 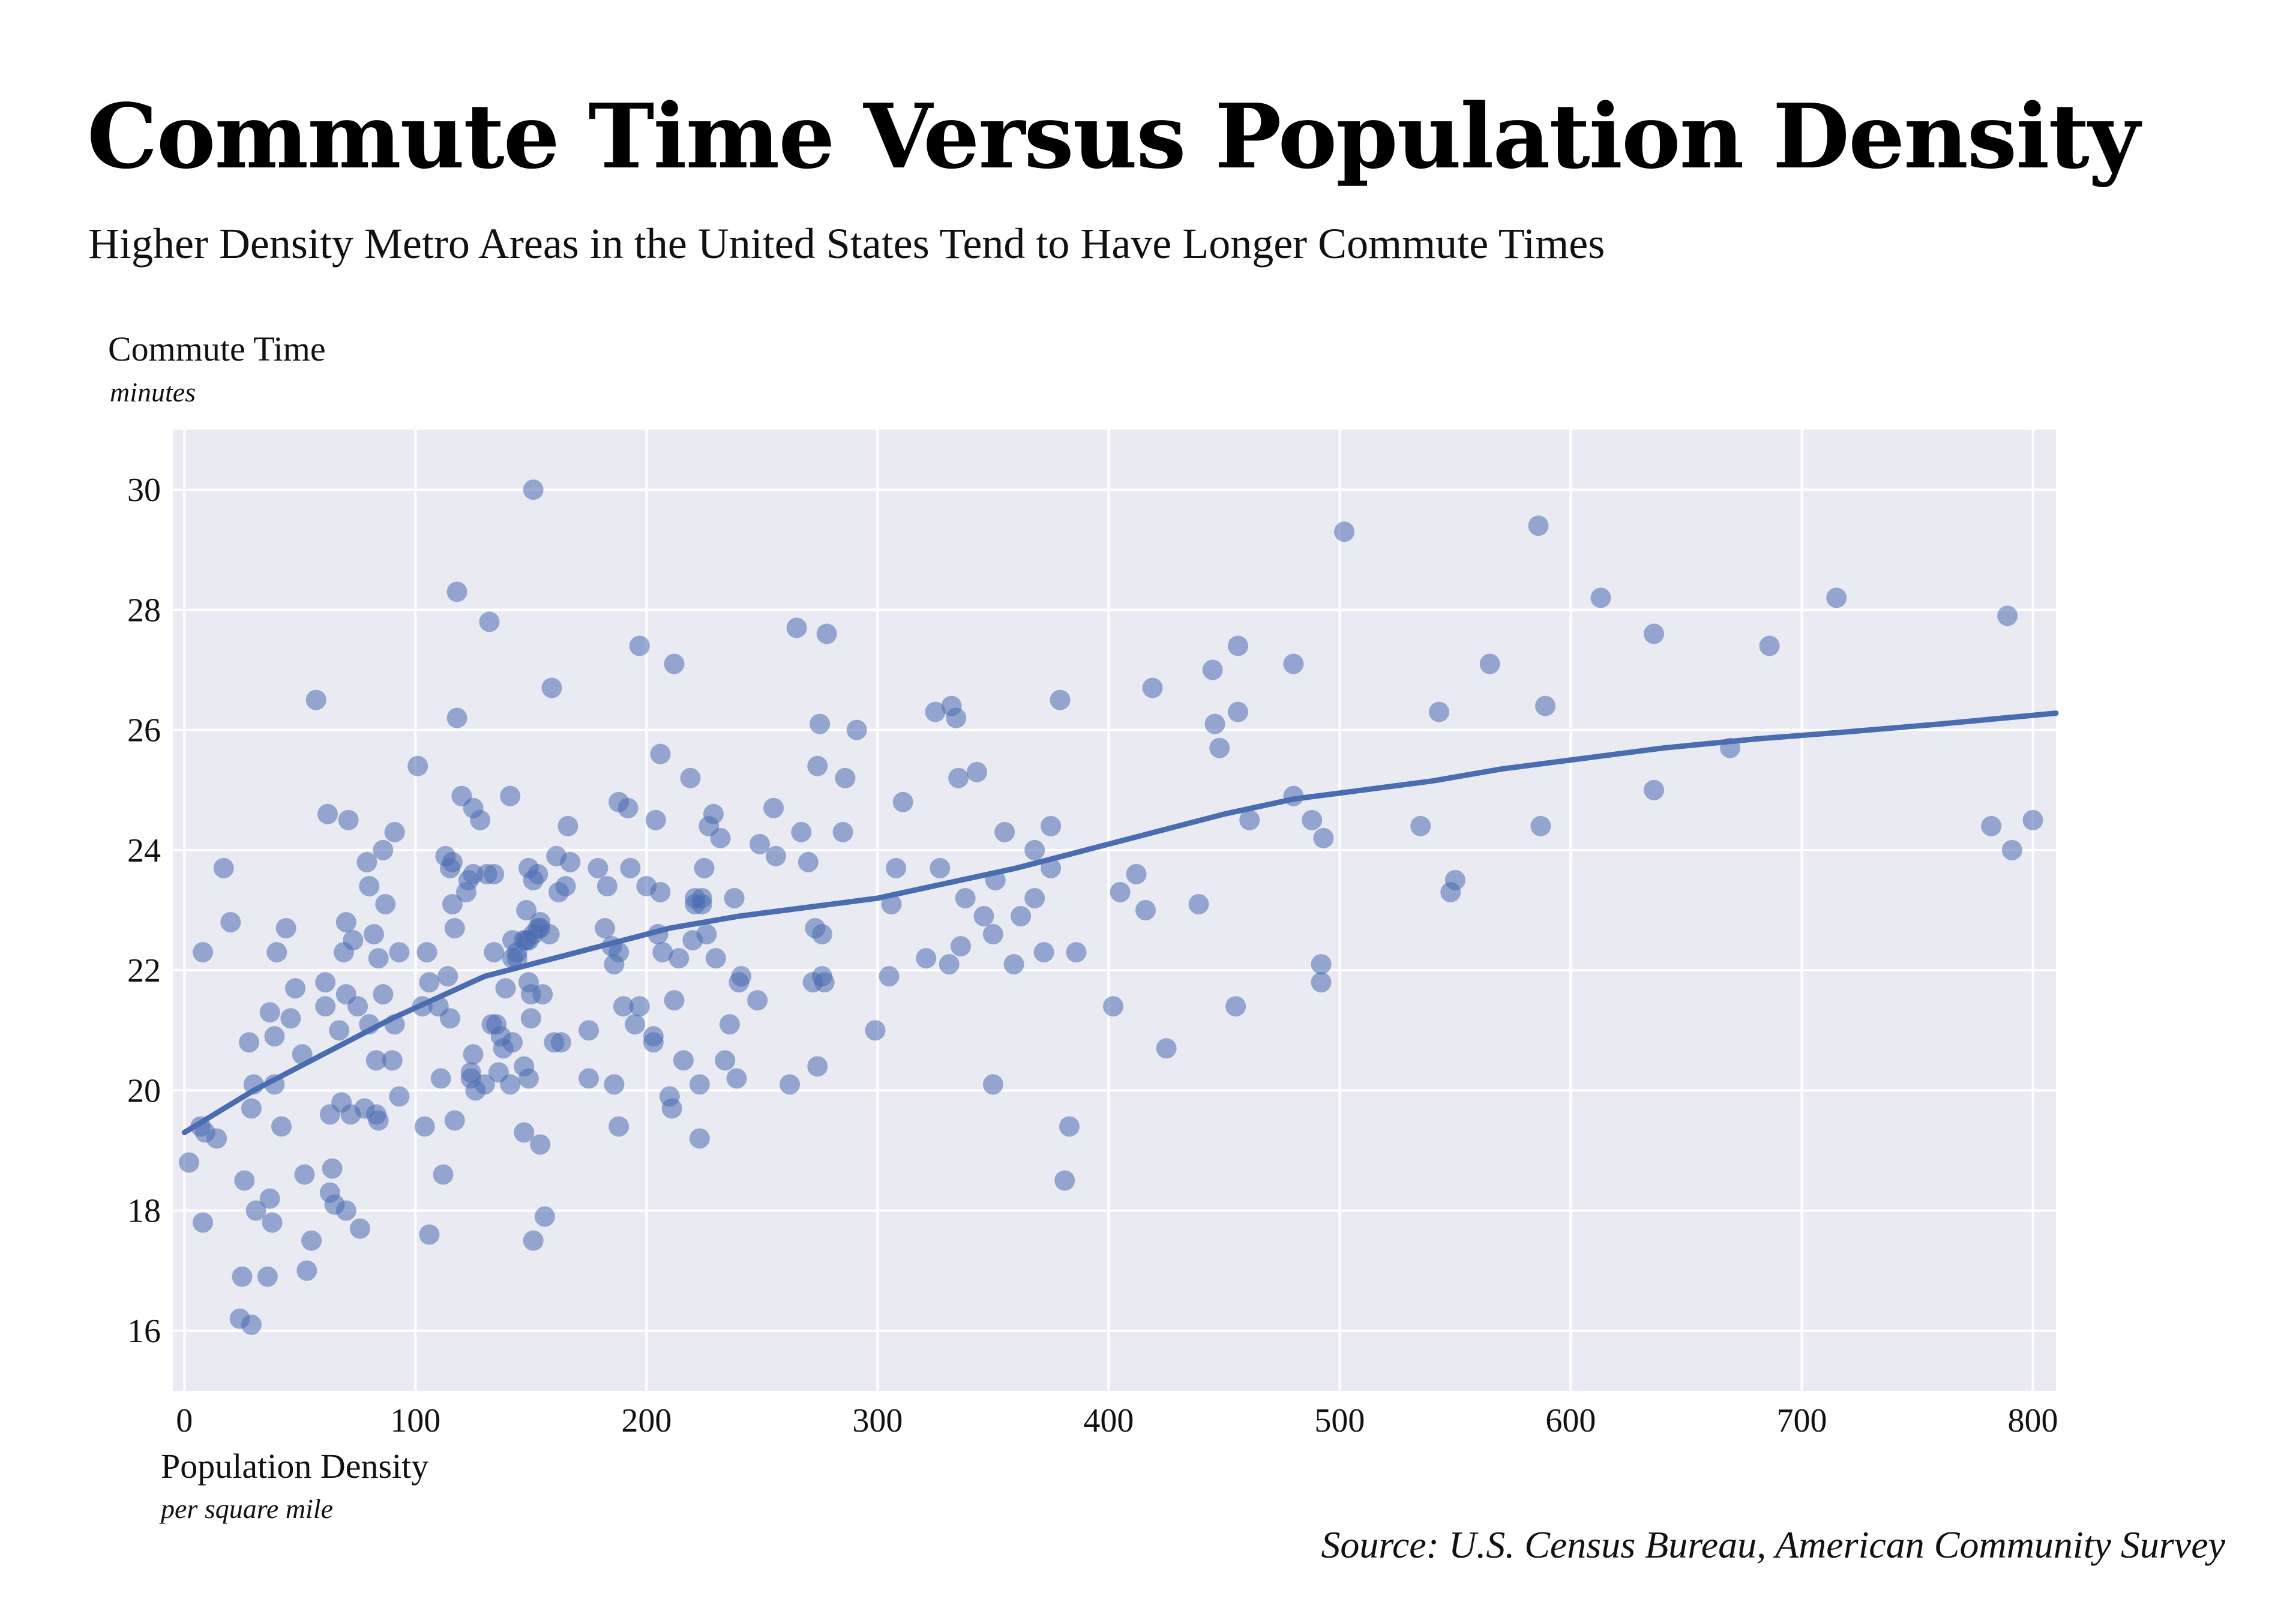 What do you see at coordinates (144, 1090) in the screenshot?
I see `y-tick-label: 20` at bounding box center [144, 1090].